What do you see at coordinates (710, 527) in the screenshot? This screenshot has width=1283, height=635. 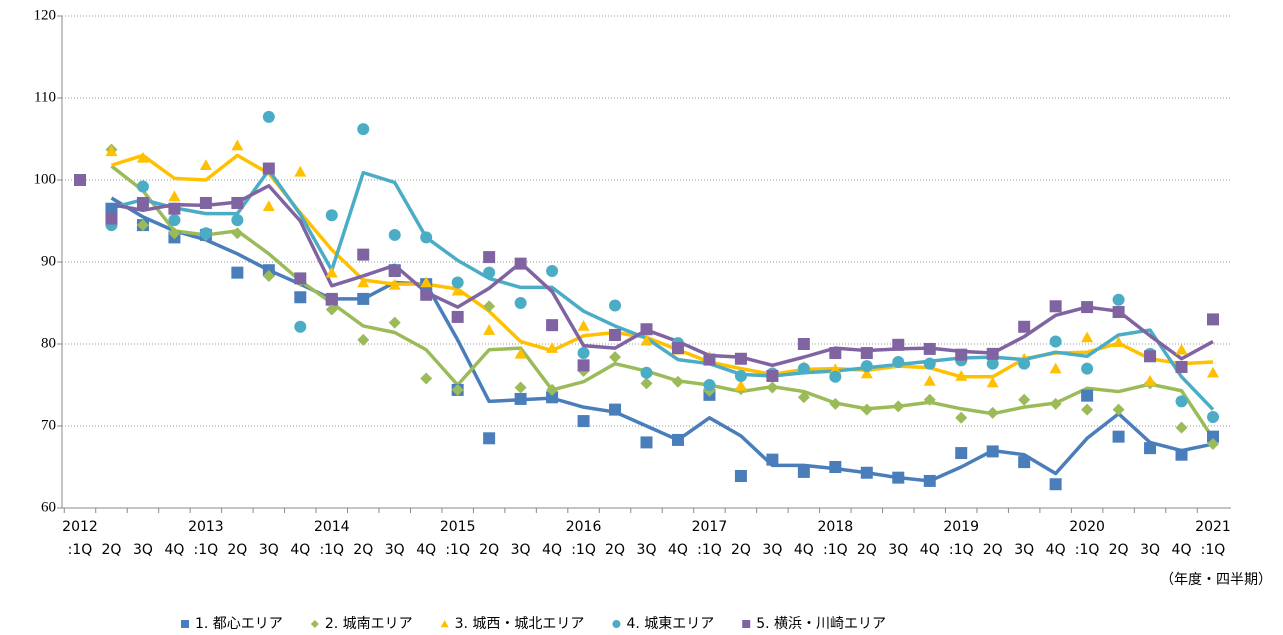 I see `x-year-label: 2017` at bounding box center [710, 527].